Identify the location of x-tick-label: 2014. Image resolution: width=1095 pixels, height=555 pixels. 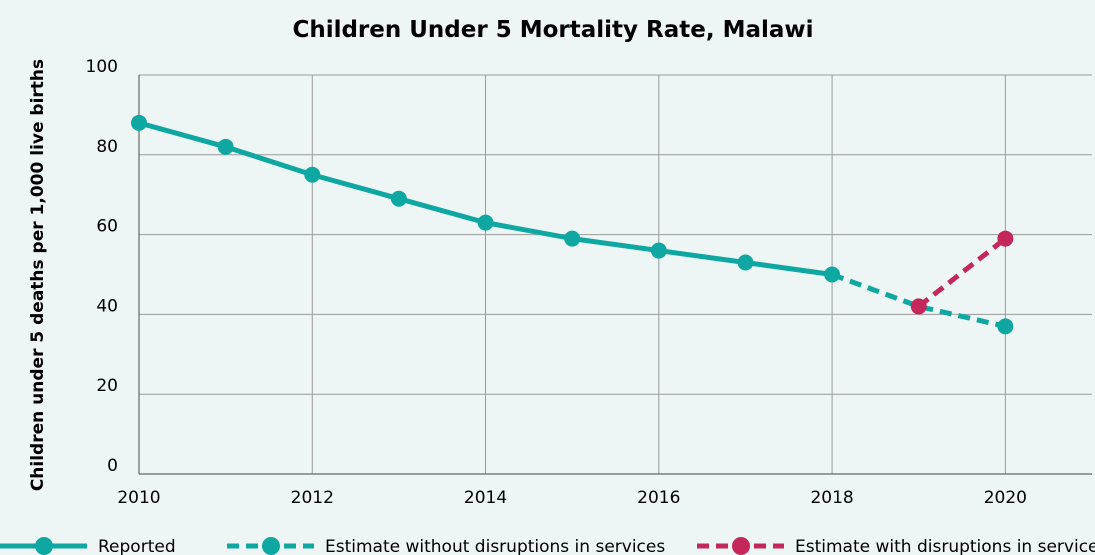
(485, 498).